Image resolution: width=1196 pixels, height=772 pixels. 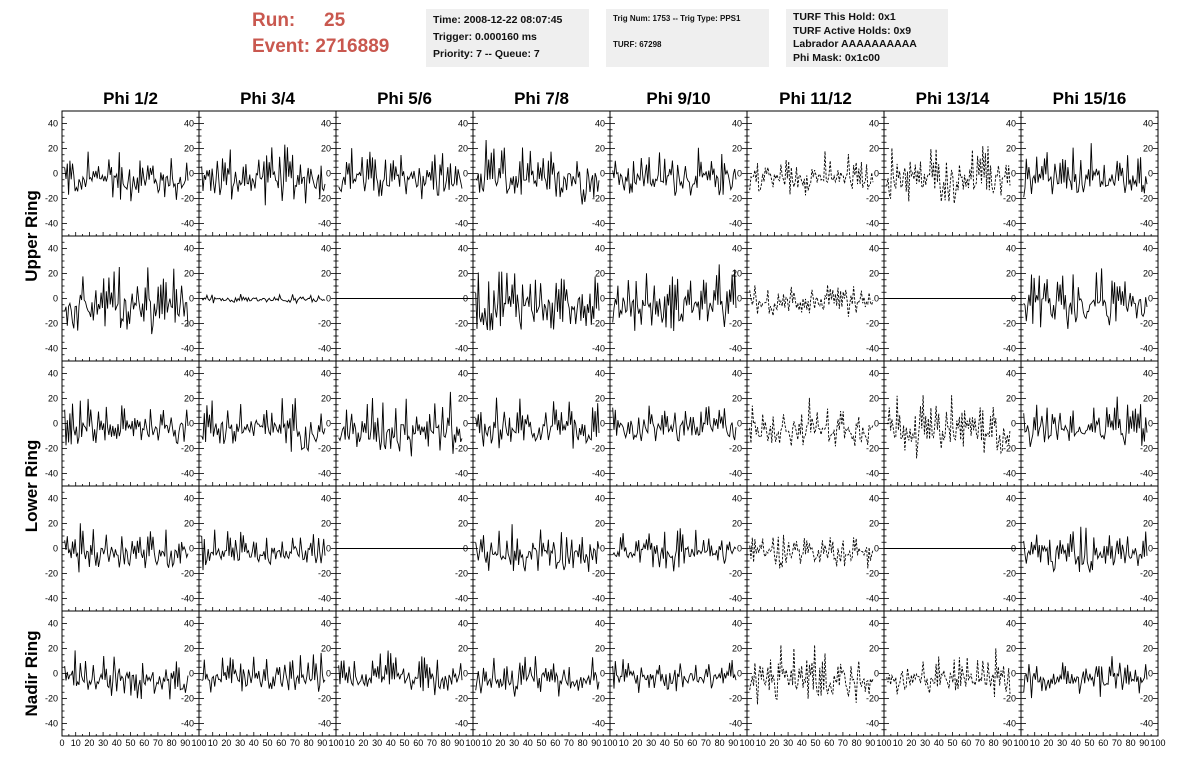 What do you see at coordinates (994, 743) in the screenshot?
I see `x-tick-label: 80` at bounding box center [994, 743].